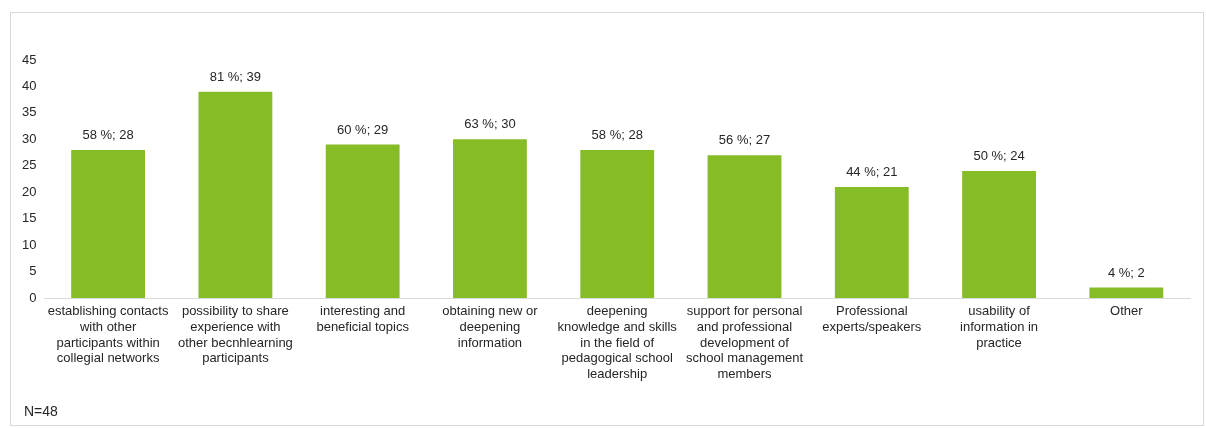 The image size is (1206, 428). I want to click on x-tick-label: obtaining new or deepening information, so click(490, 326).